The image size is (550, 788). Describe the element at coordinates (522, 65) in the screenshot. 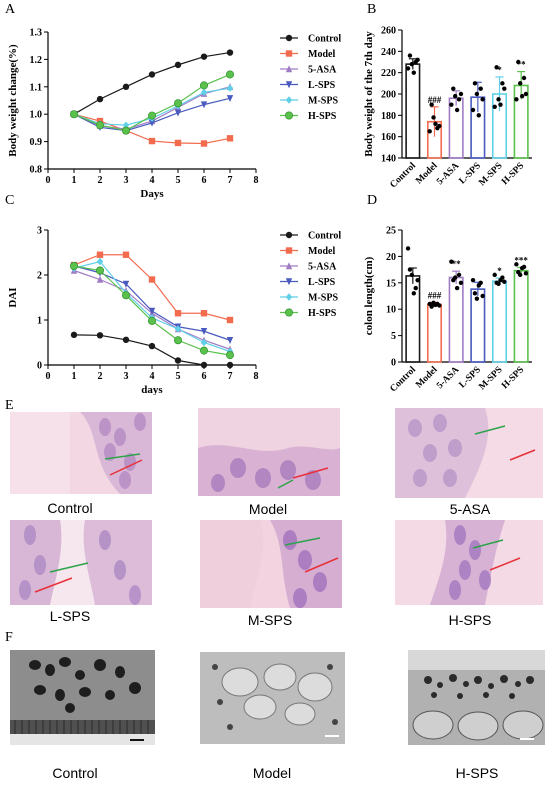

I see `significance-mark: **` at that location.